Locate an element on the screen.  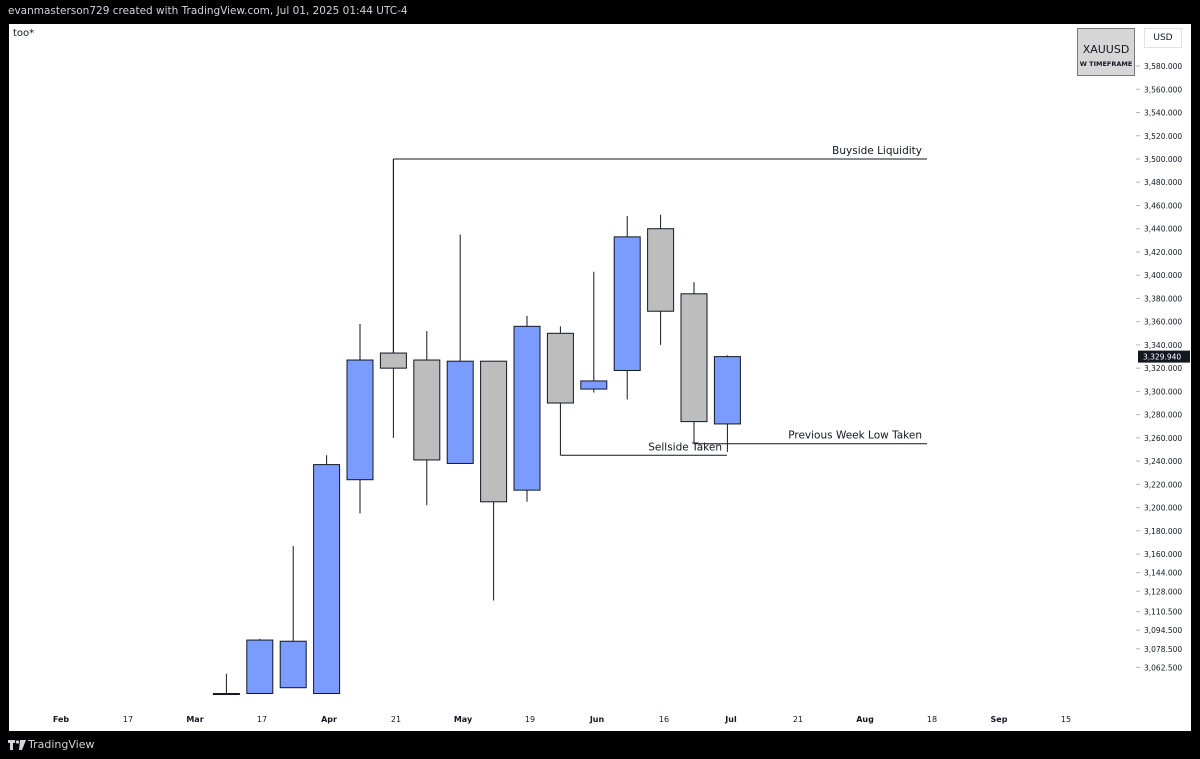
time-tick-label: Sep is located at coordinates (999, 719).